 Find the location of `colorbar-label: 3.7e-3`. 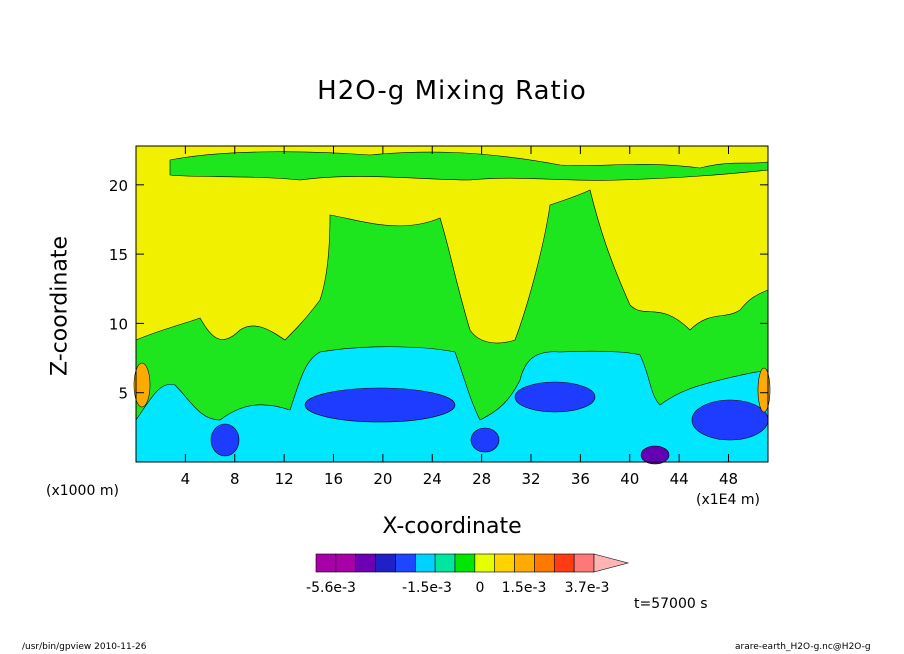

colorbar-label: 3.7e-3 is located at coordinates (587, 588).